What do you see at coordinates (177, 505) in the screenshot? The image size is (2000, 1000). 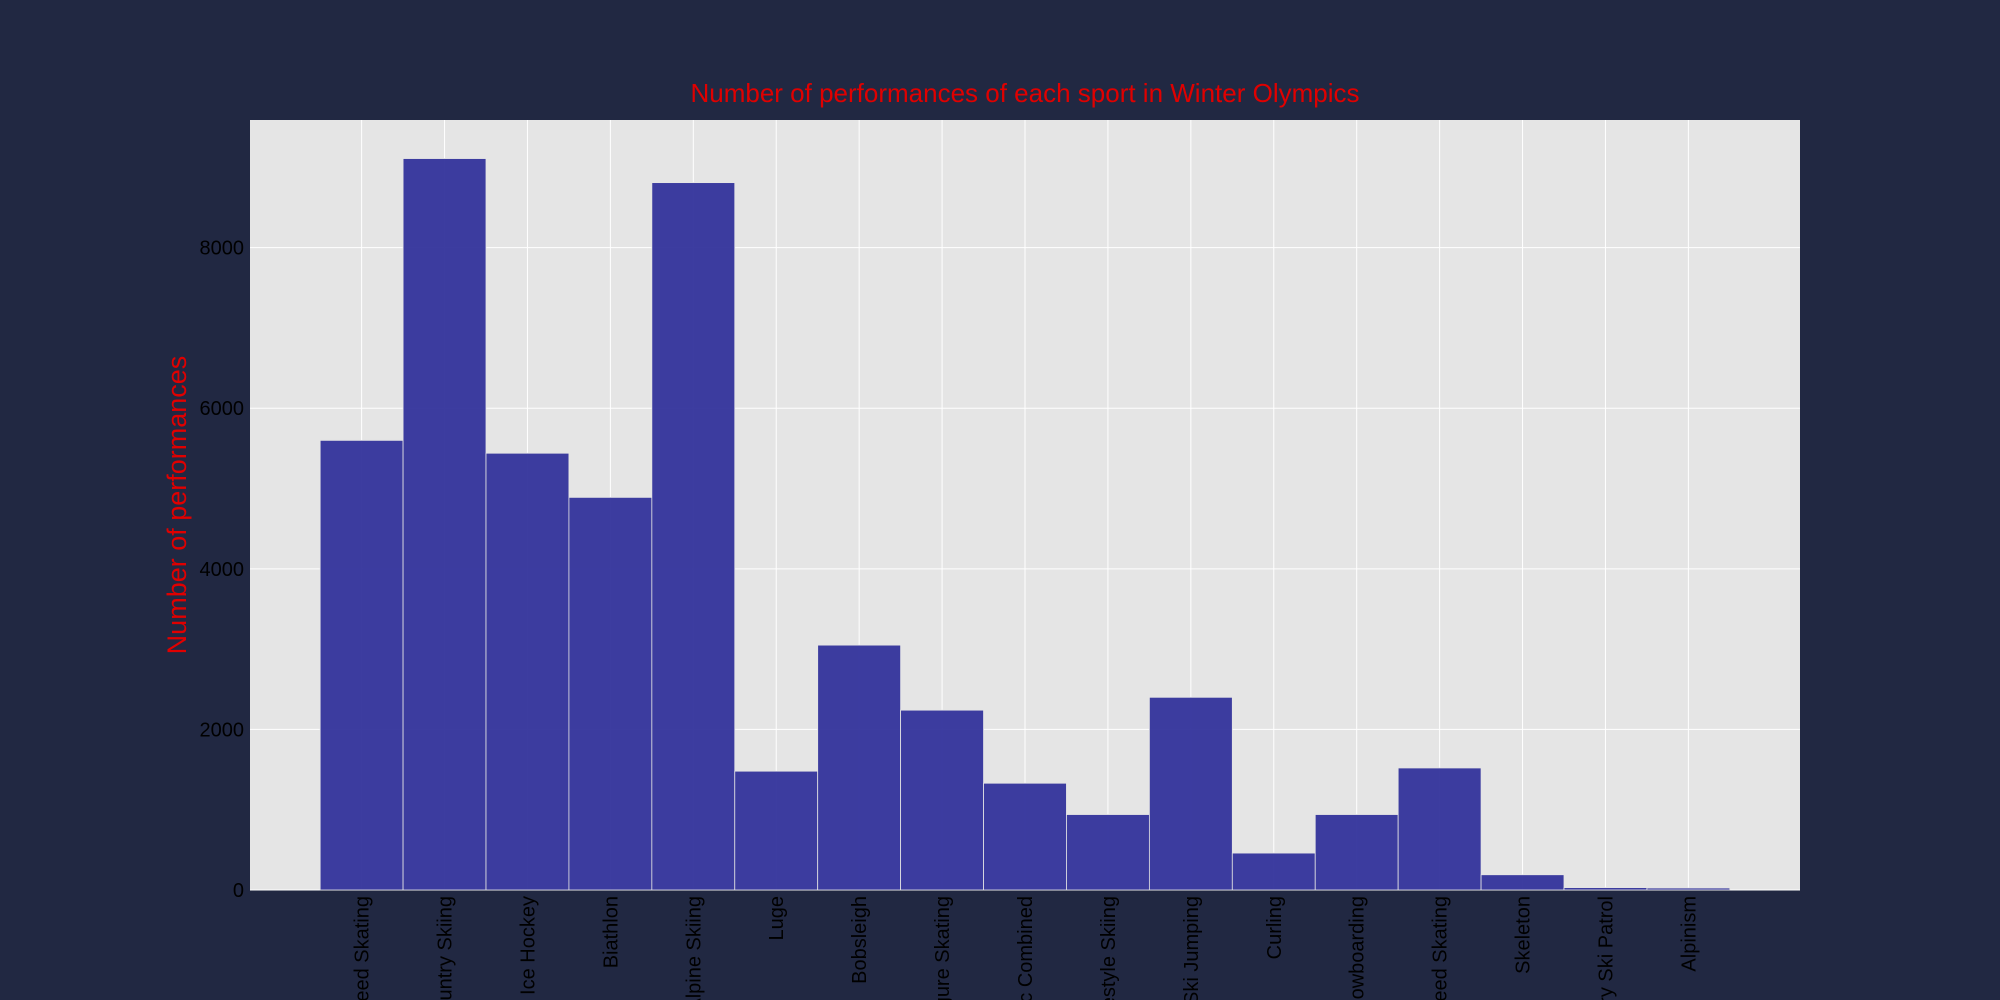 I see `y-axis-label: Number of performances` at bounding box center [177, 505].